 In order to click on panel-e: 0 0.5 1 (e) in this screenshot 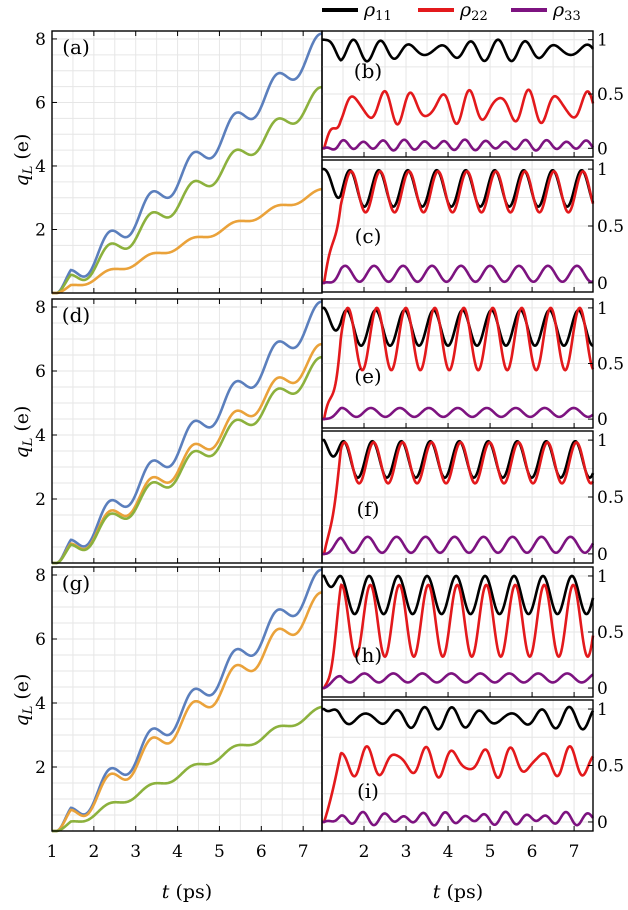, I will do `click(472, 364)`.